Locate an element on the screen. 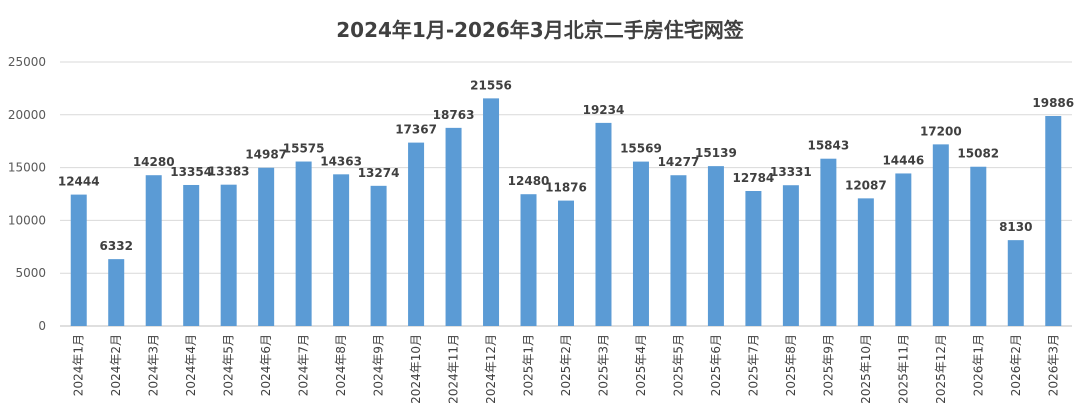 The image size is (1080, 413). data-label: 14277 is located at coordinates (679, 162).